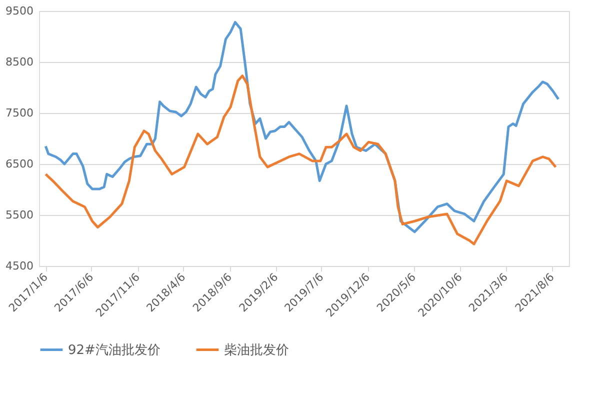  Describe the element at coordinates (114, 350) in the screenshot. I see `legend-label: 92#汽油批发价` at that location.